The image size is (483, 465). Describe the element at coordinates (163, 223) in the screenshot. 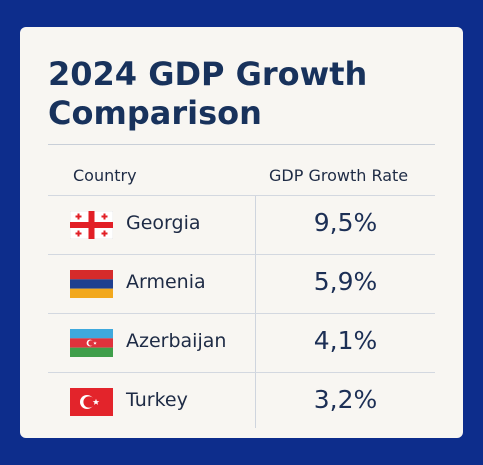

I see `country-name: Georgia` at that location.